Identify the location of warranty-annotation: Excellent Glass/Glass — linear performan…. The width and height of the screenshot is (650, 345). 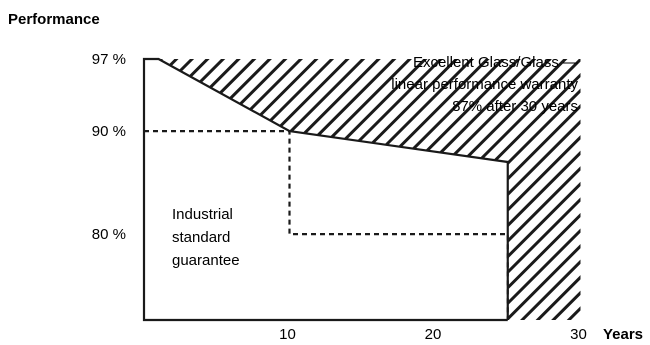
(484, 84).